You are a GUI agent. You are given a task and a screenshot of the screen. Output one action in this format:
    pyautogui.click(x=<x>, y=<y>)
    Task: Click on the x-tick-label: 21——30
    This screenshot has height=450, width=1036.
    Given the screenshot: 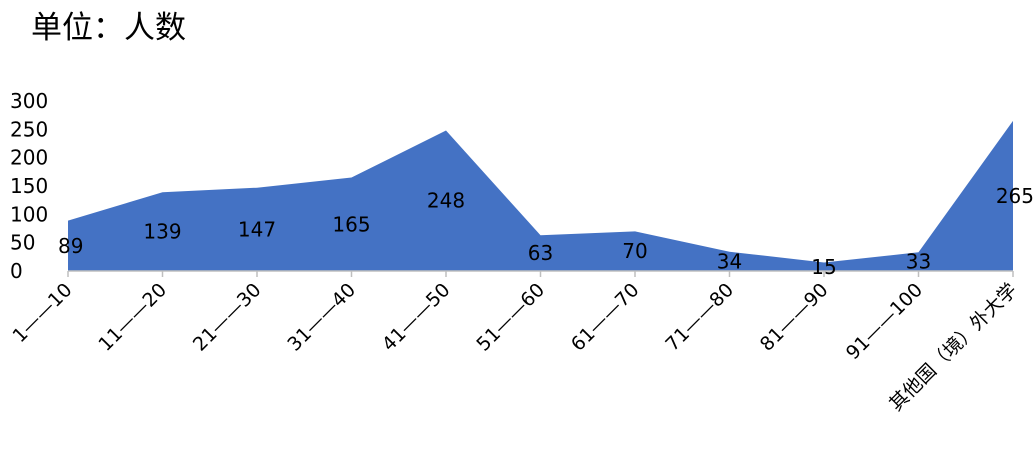 What is the action you would take?
    pyautogui.click(x=227, y=317)
    